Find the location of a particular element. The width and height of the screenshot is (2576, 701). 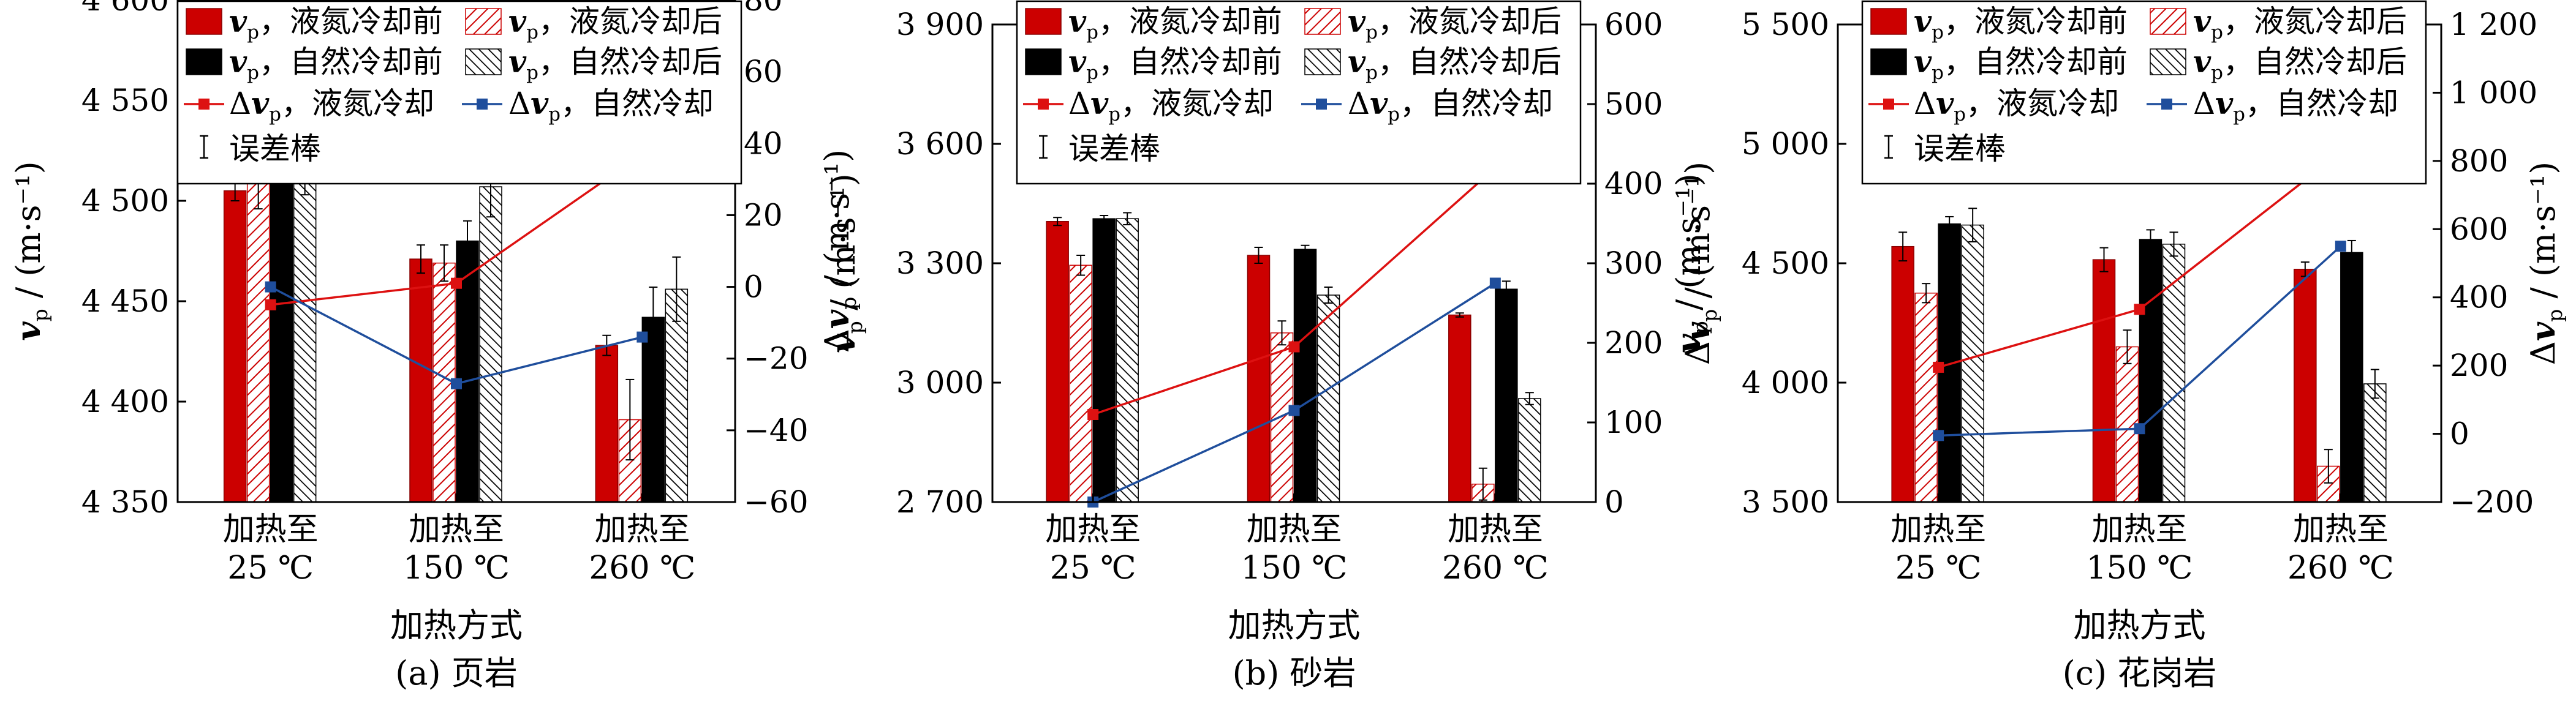

y-right-tick-label: −200 is located at coordinates (2492, 502).